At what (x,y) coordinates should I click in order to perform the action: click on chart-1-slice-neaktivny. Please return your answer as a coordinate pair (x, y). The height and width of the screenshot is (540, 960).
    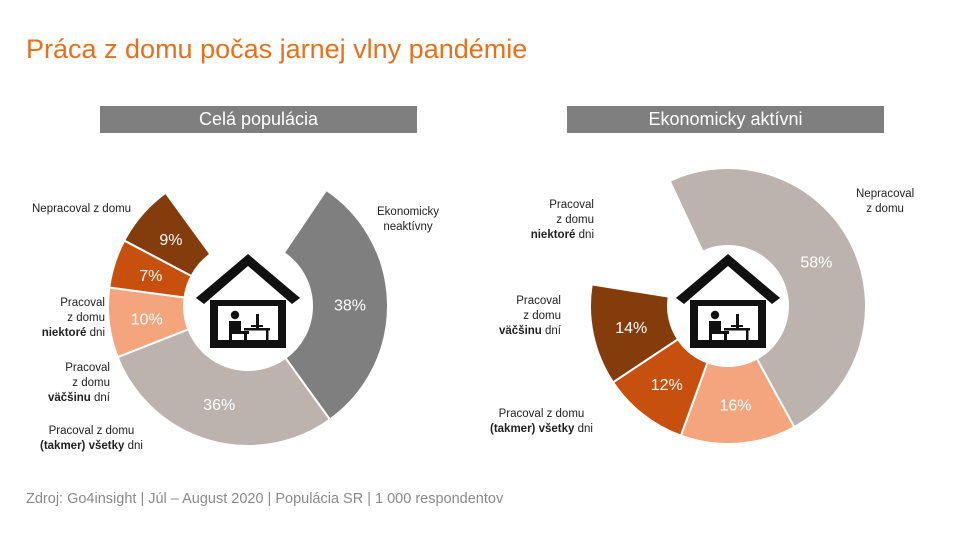
    Looking at the image, I should click on (335, 304).